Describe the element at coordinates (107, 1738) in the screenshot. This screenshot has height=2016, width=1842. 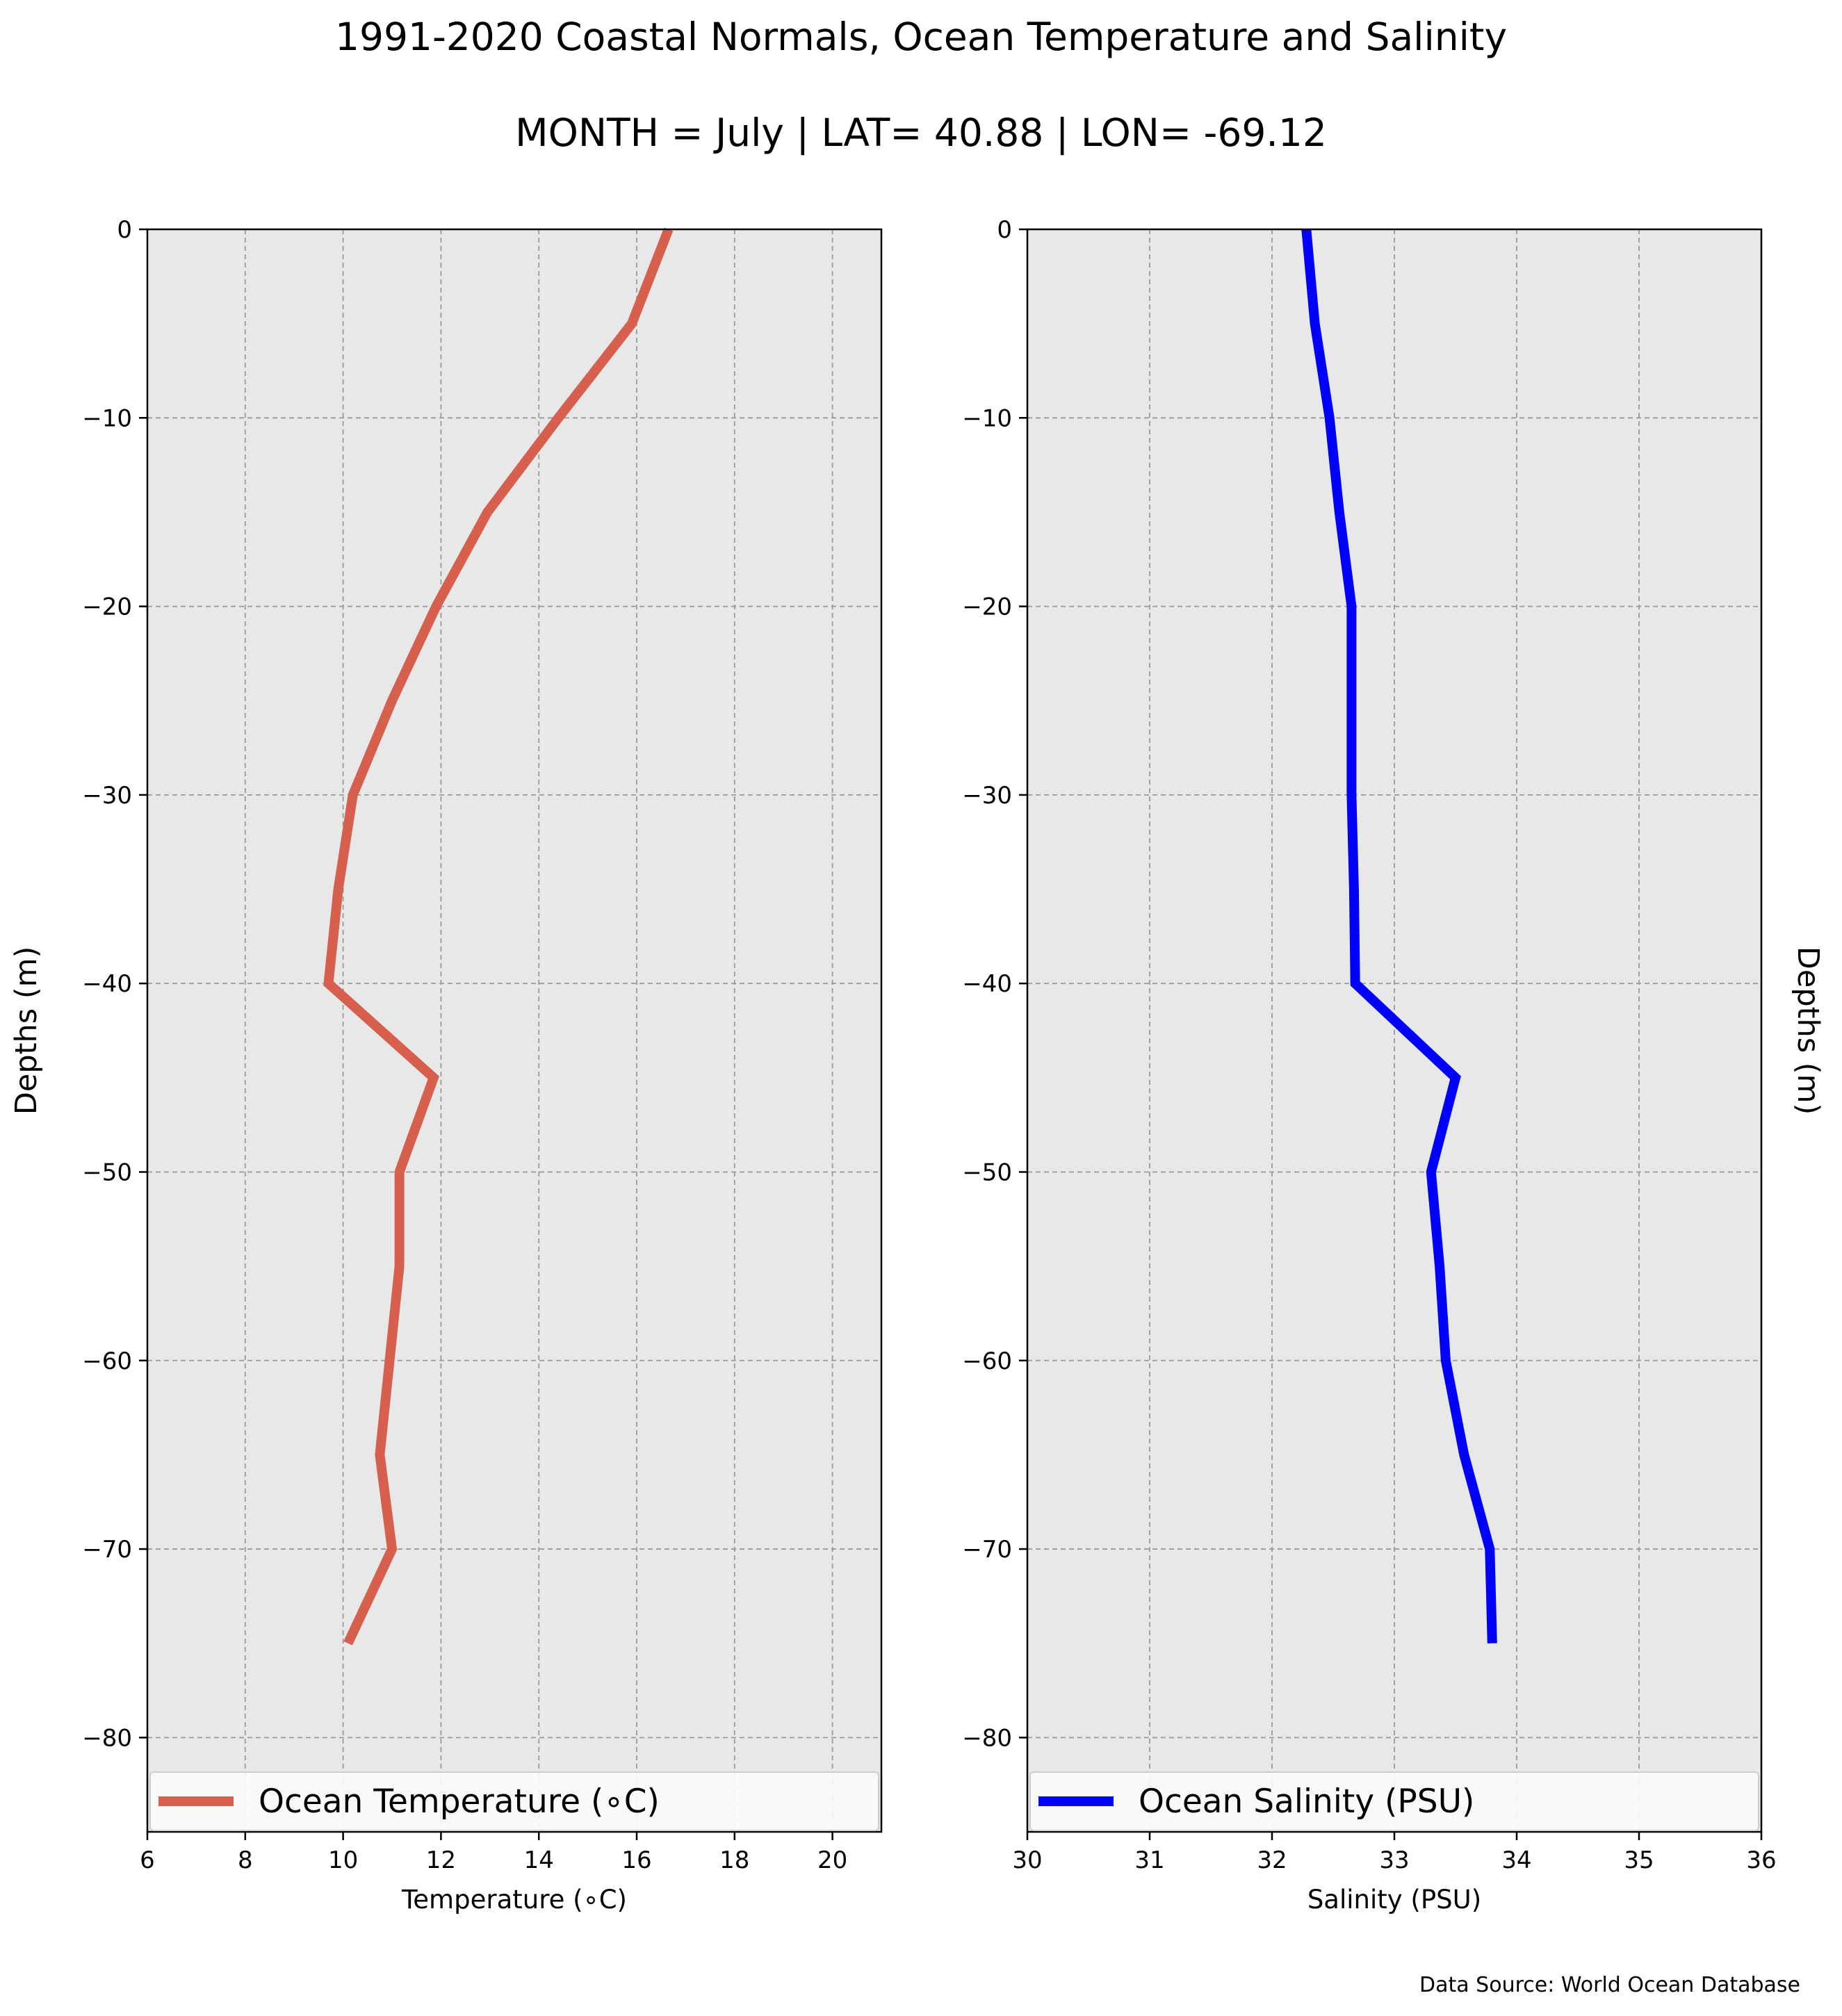
I see `chart-0-y-tick-label-8: −80` at that location.